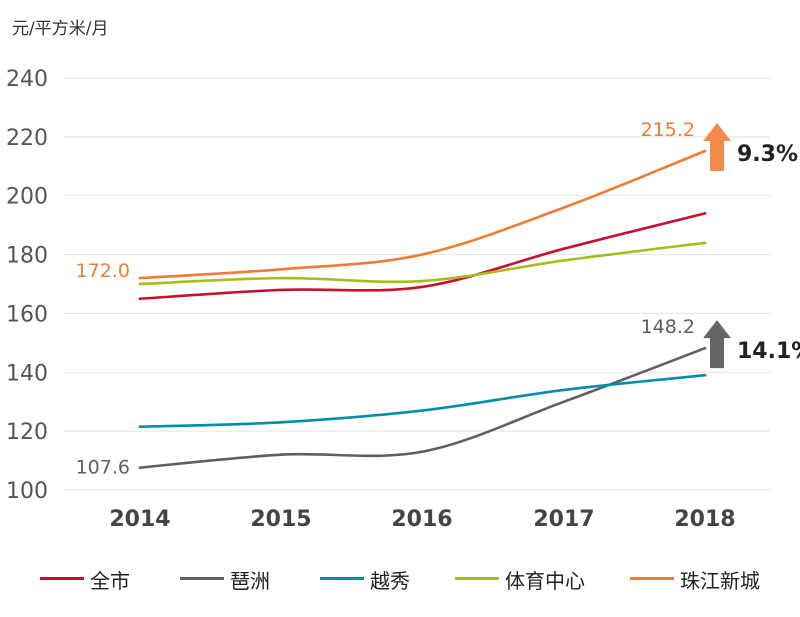 This screenshot has height=617, width=800. What do you see at coordinates (103, 468) in the screenshot?
I see `data-label: 107.6` at bounding box center [103, 468].